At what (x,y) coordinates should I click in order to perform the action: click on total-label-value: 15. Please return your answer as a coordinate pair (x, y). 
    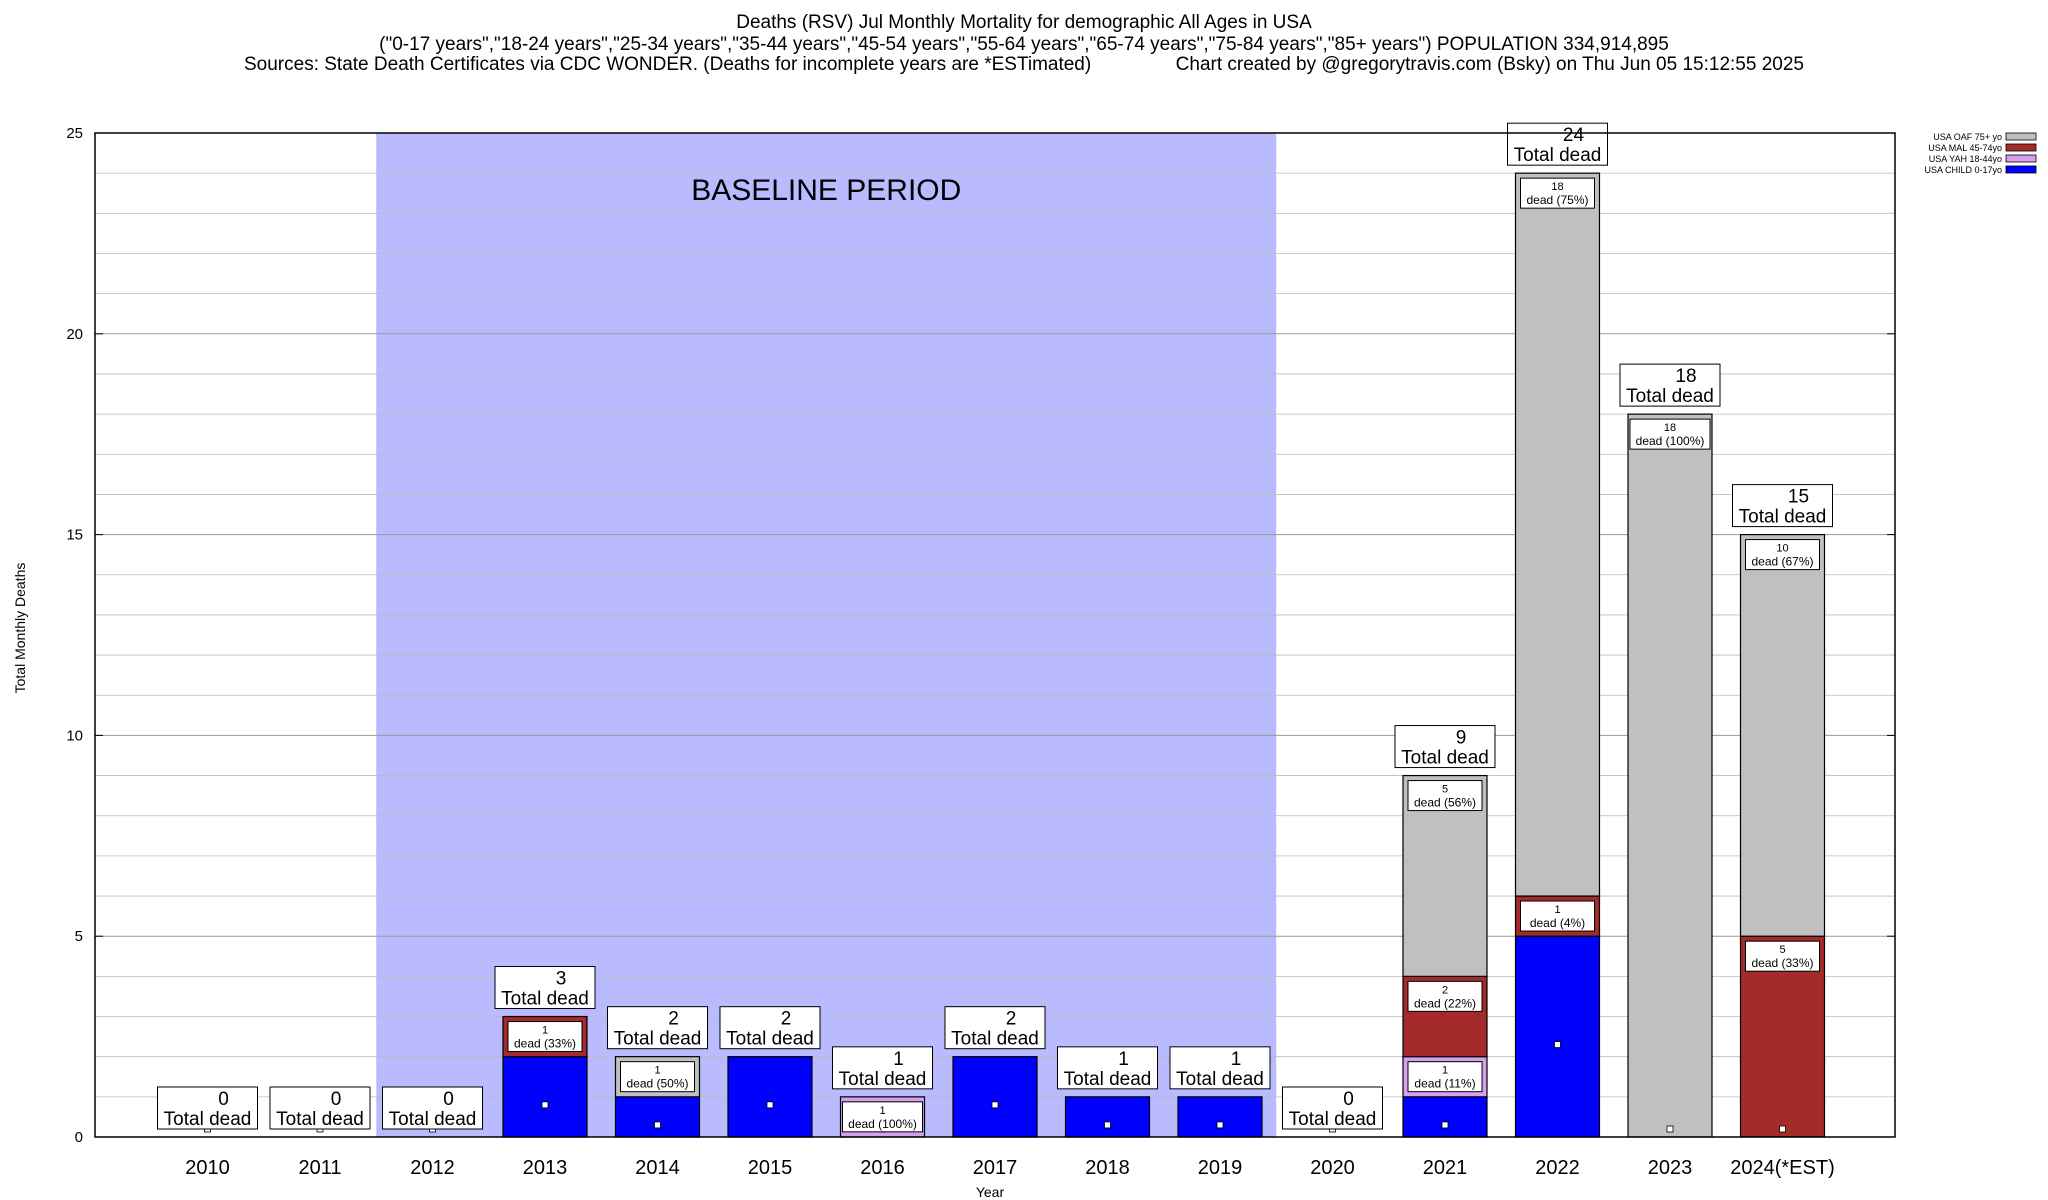
    Looking at the image, I should click on (1798, 497).